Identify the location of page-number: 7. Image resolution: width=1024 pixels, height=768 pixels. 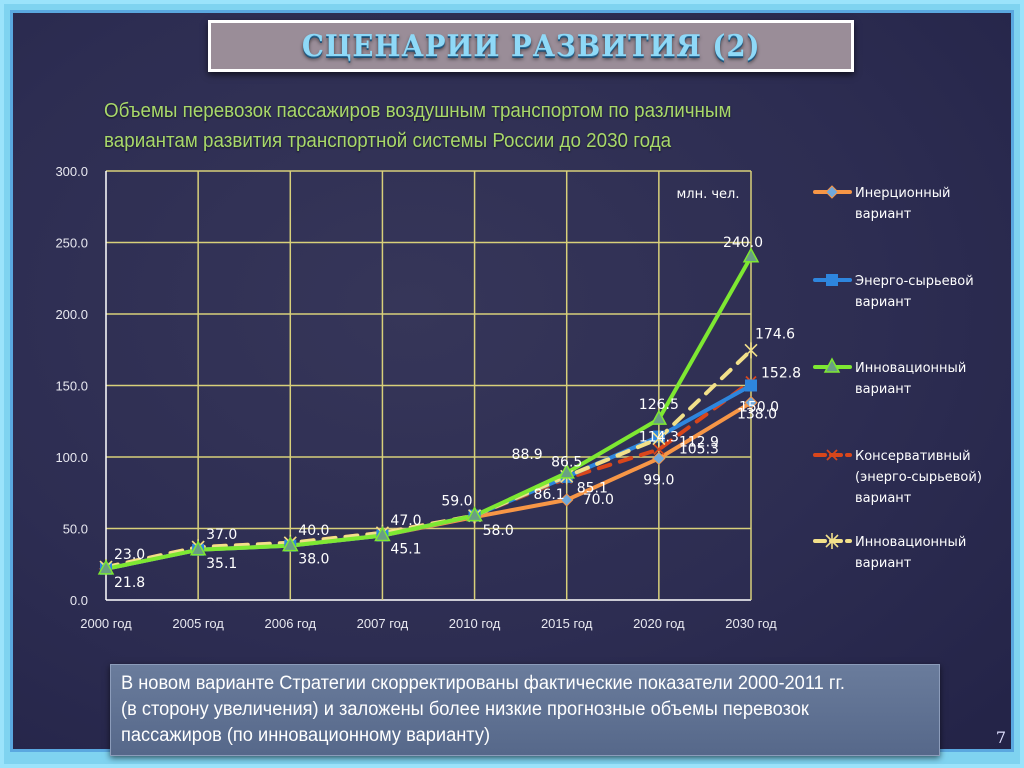
(1000, 737).